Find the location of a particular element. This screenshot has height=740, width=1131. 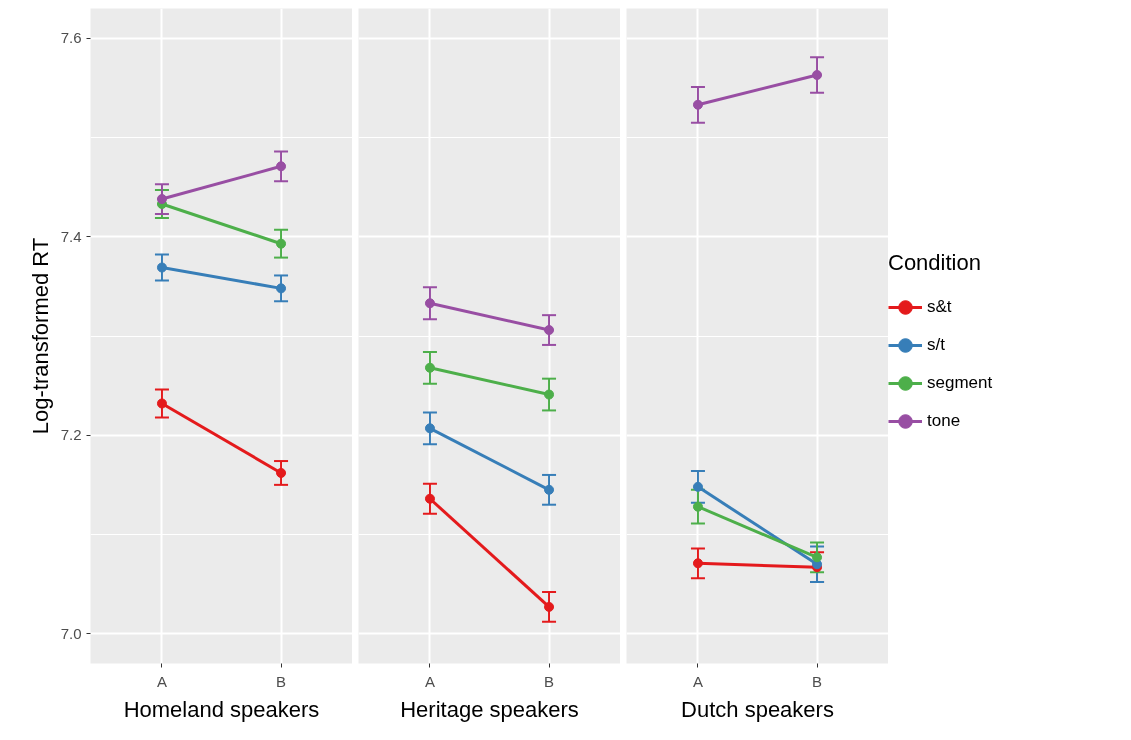

legend-label: segment is located at coordinates (960, 382).